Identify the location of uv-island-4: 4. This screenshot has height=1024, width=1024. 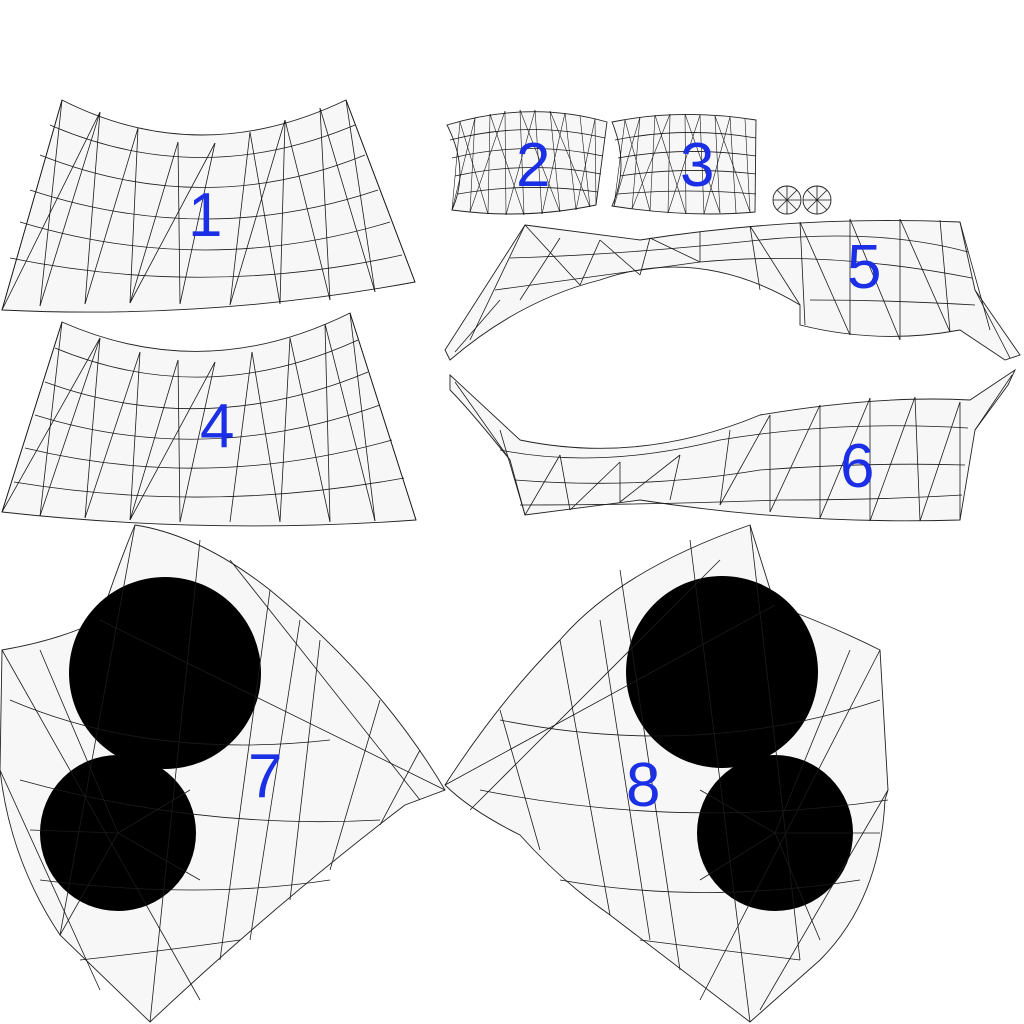
(209, 419).